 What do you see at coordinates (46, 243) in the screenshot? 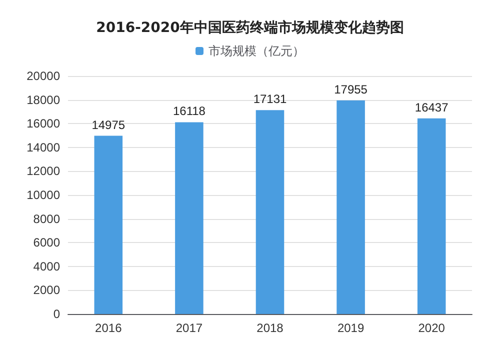
I see `y-tick-label: 6000` at bounding box center [46, 243].